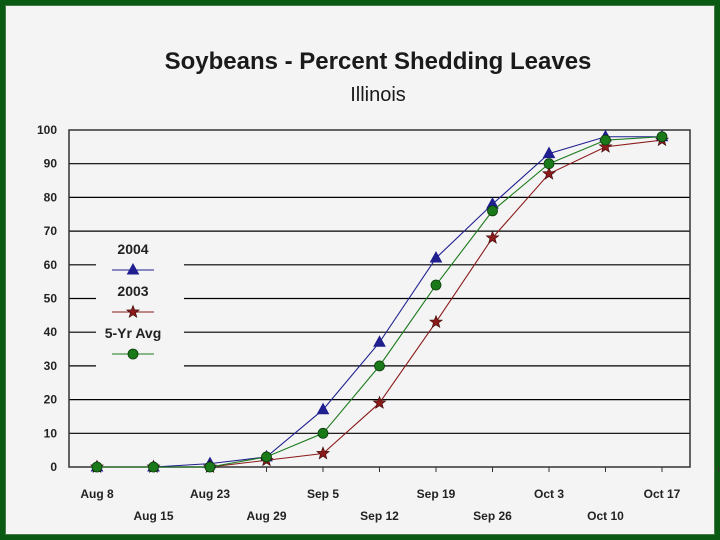  What do you see at coordinates (132, 249) in the screenshot?
I see `legend-label: 2004` at bounding box center [132, 249].